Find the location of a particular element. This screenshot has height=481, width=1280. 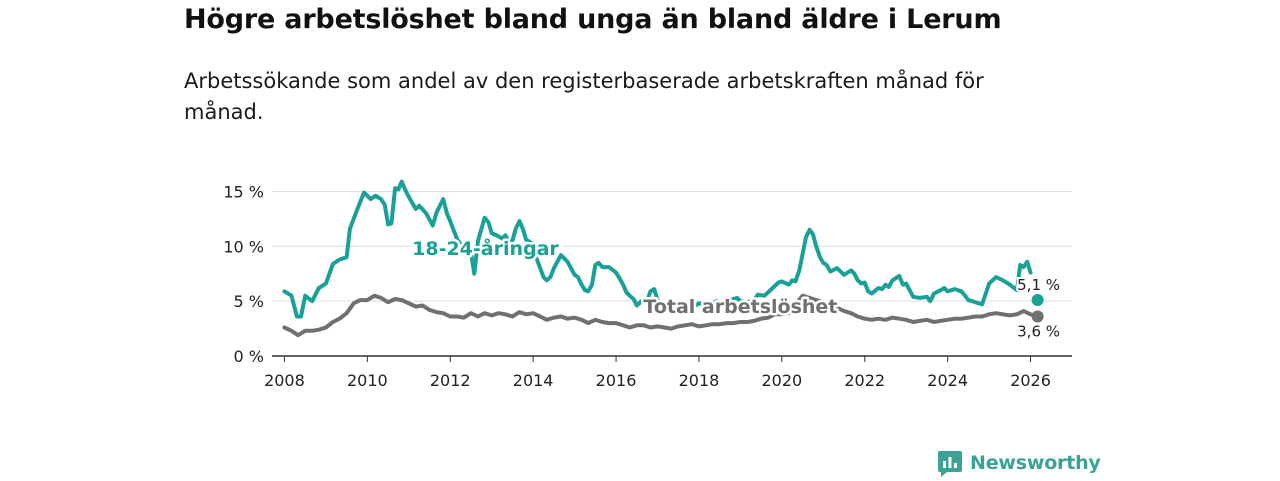

x-tick-label: 2018 is located at coordinates (699, 380).